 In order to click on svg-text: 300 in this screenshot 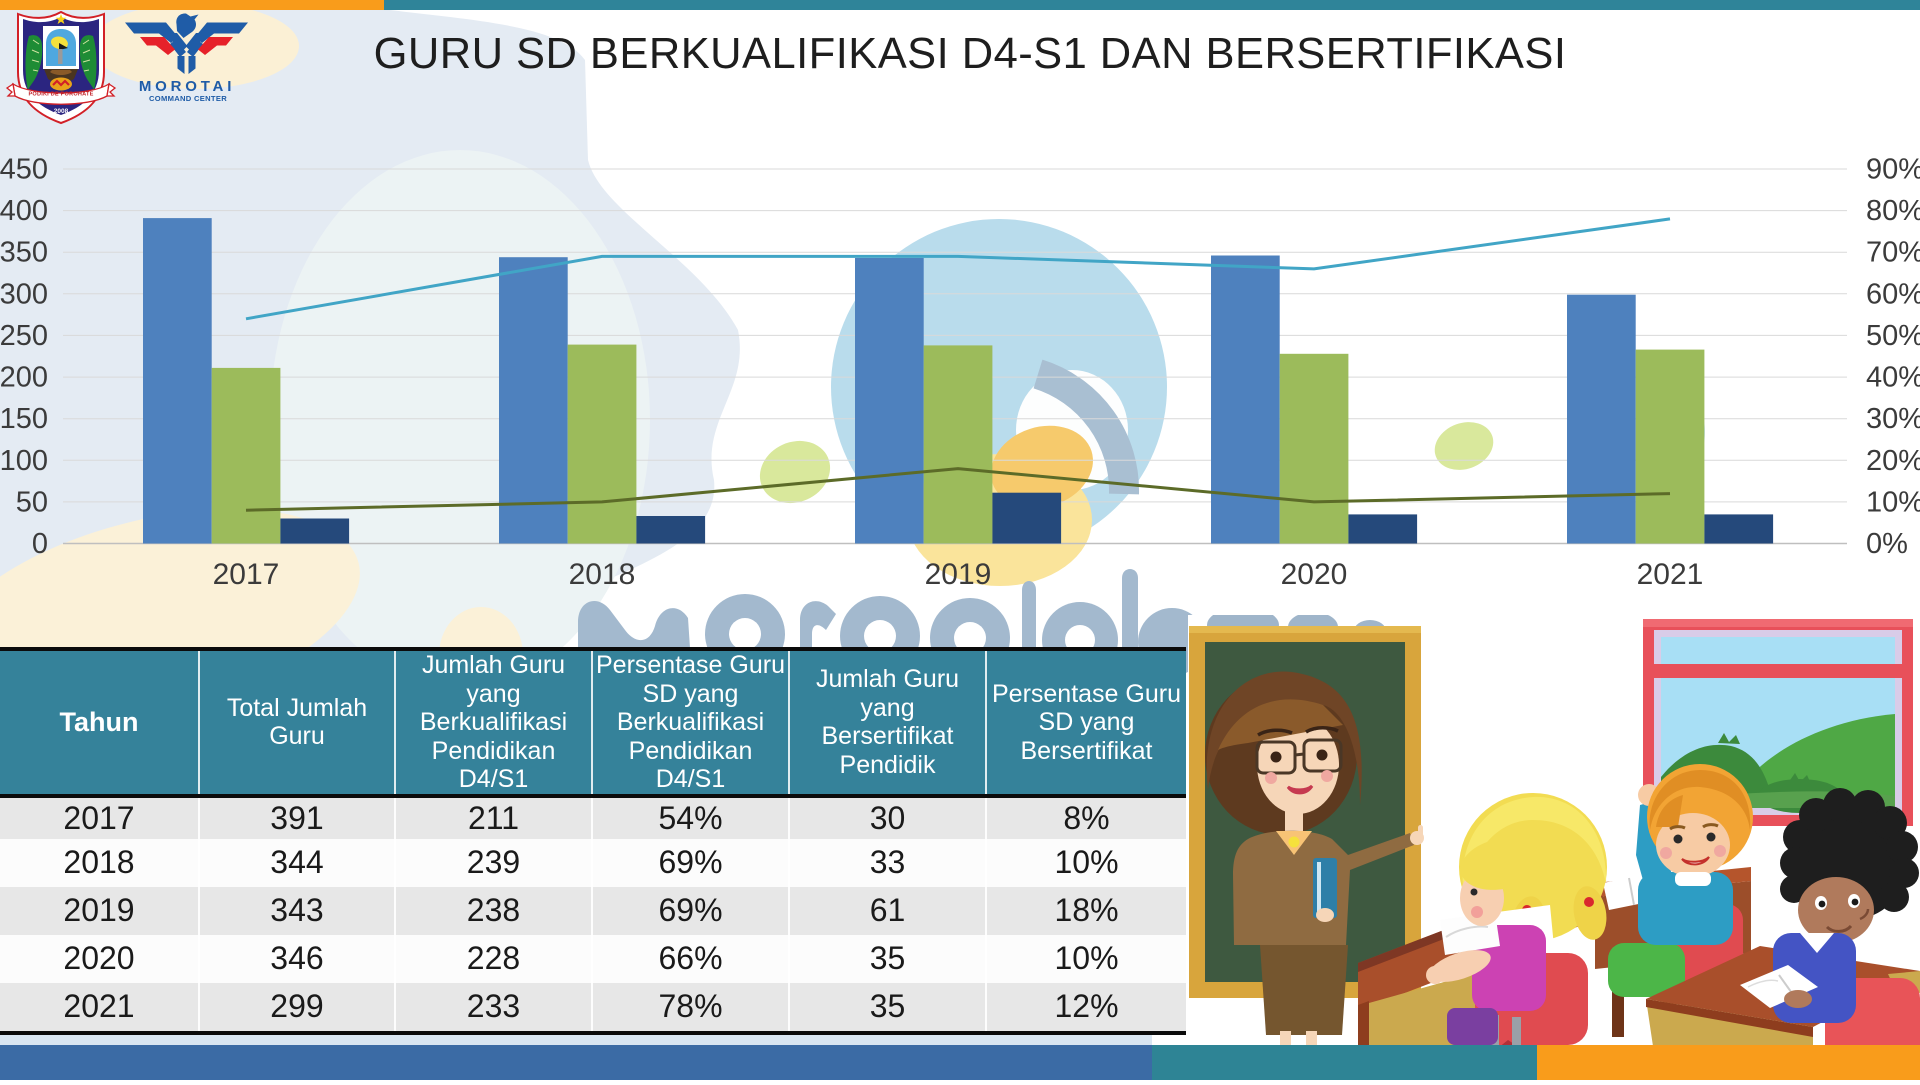, I will do `click(24, 294)`.